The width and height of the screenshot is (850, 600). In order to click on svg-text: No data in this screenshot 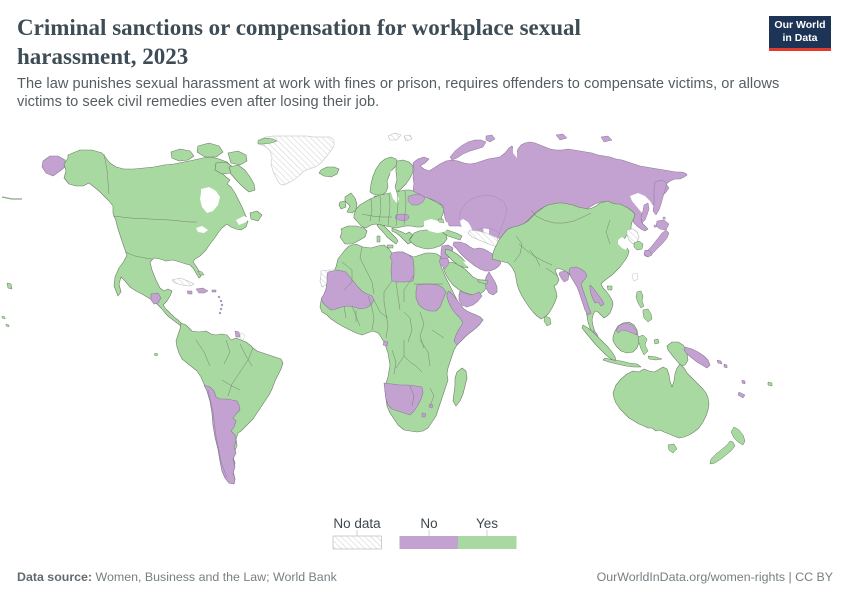, I will do `click(357, 523)`.